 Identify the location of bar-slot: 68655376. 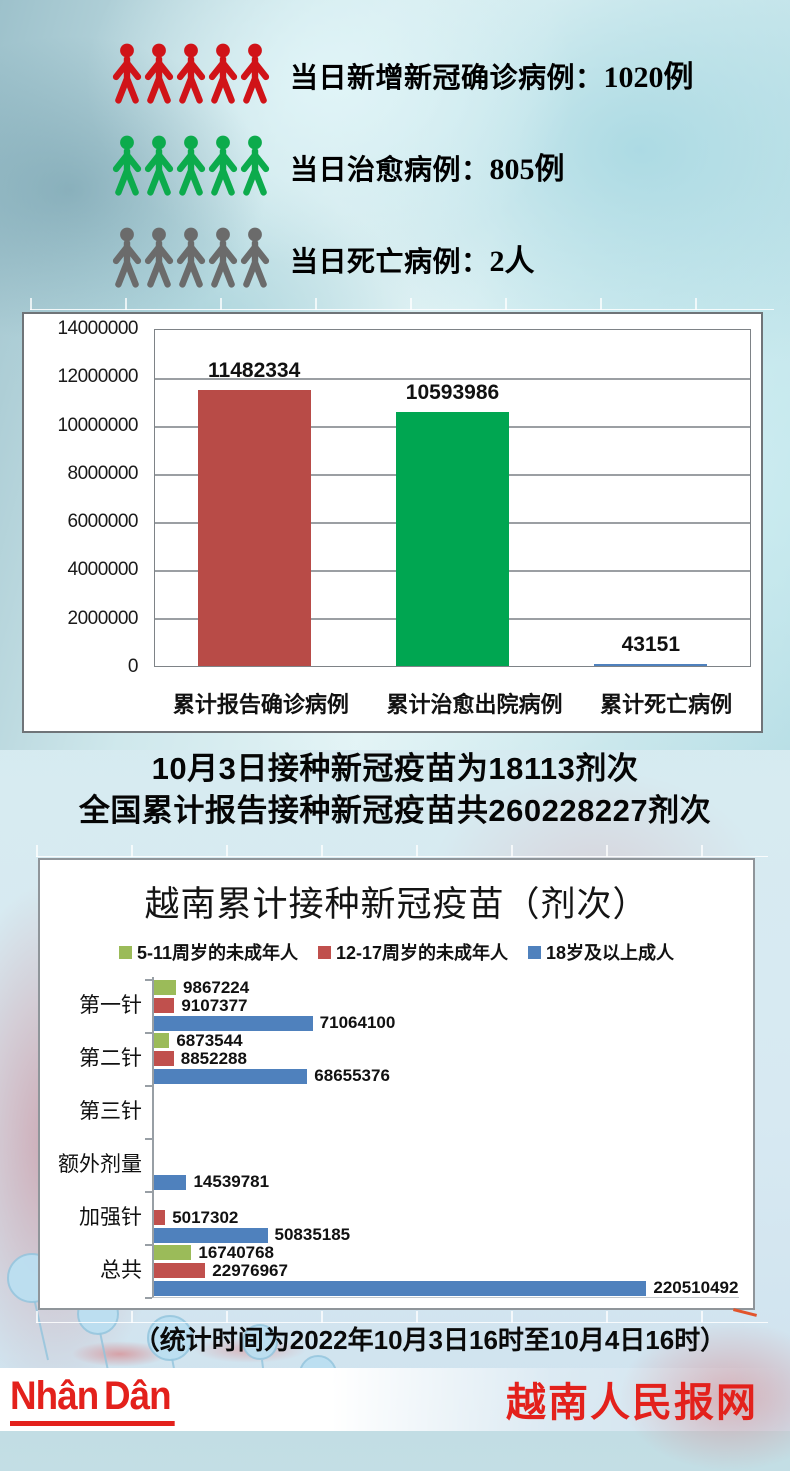
(446, 1075).